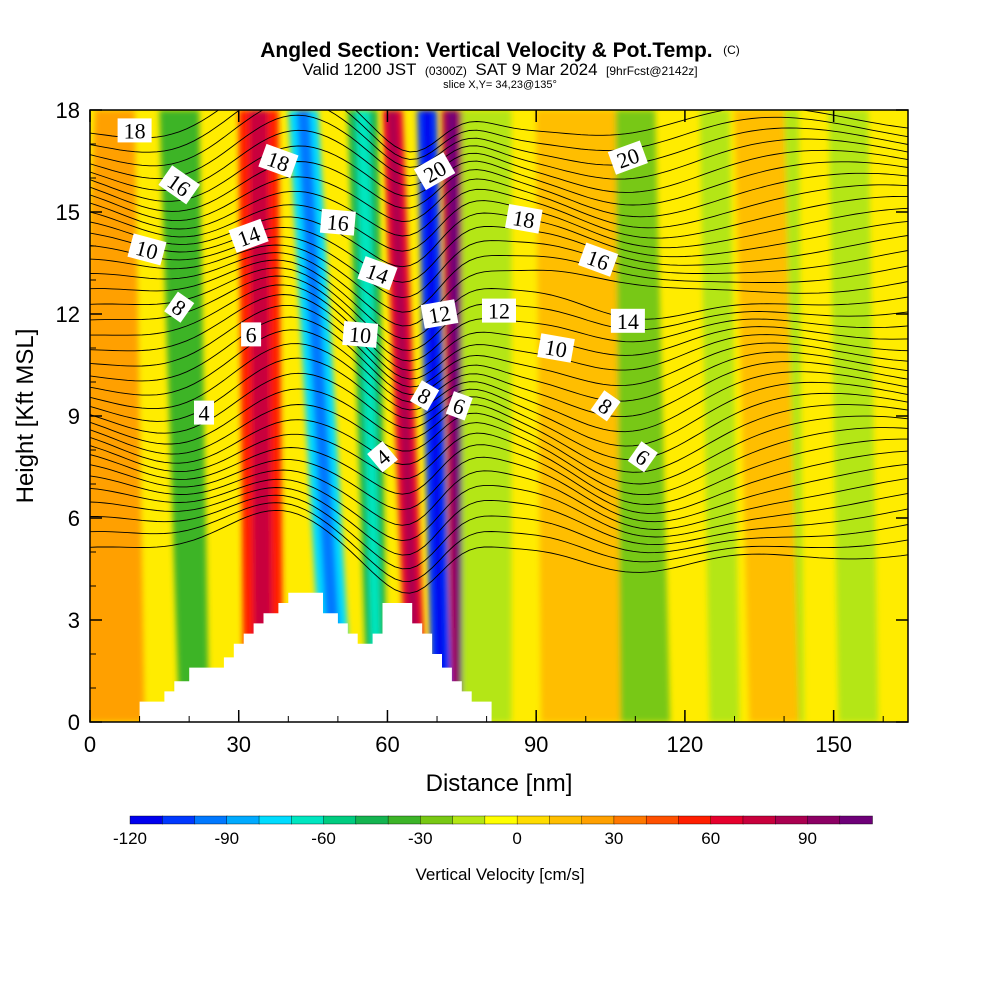  I want to click on contour-label-11: 10, so click(360, 334).